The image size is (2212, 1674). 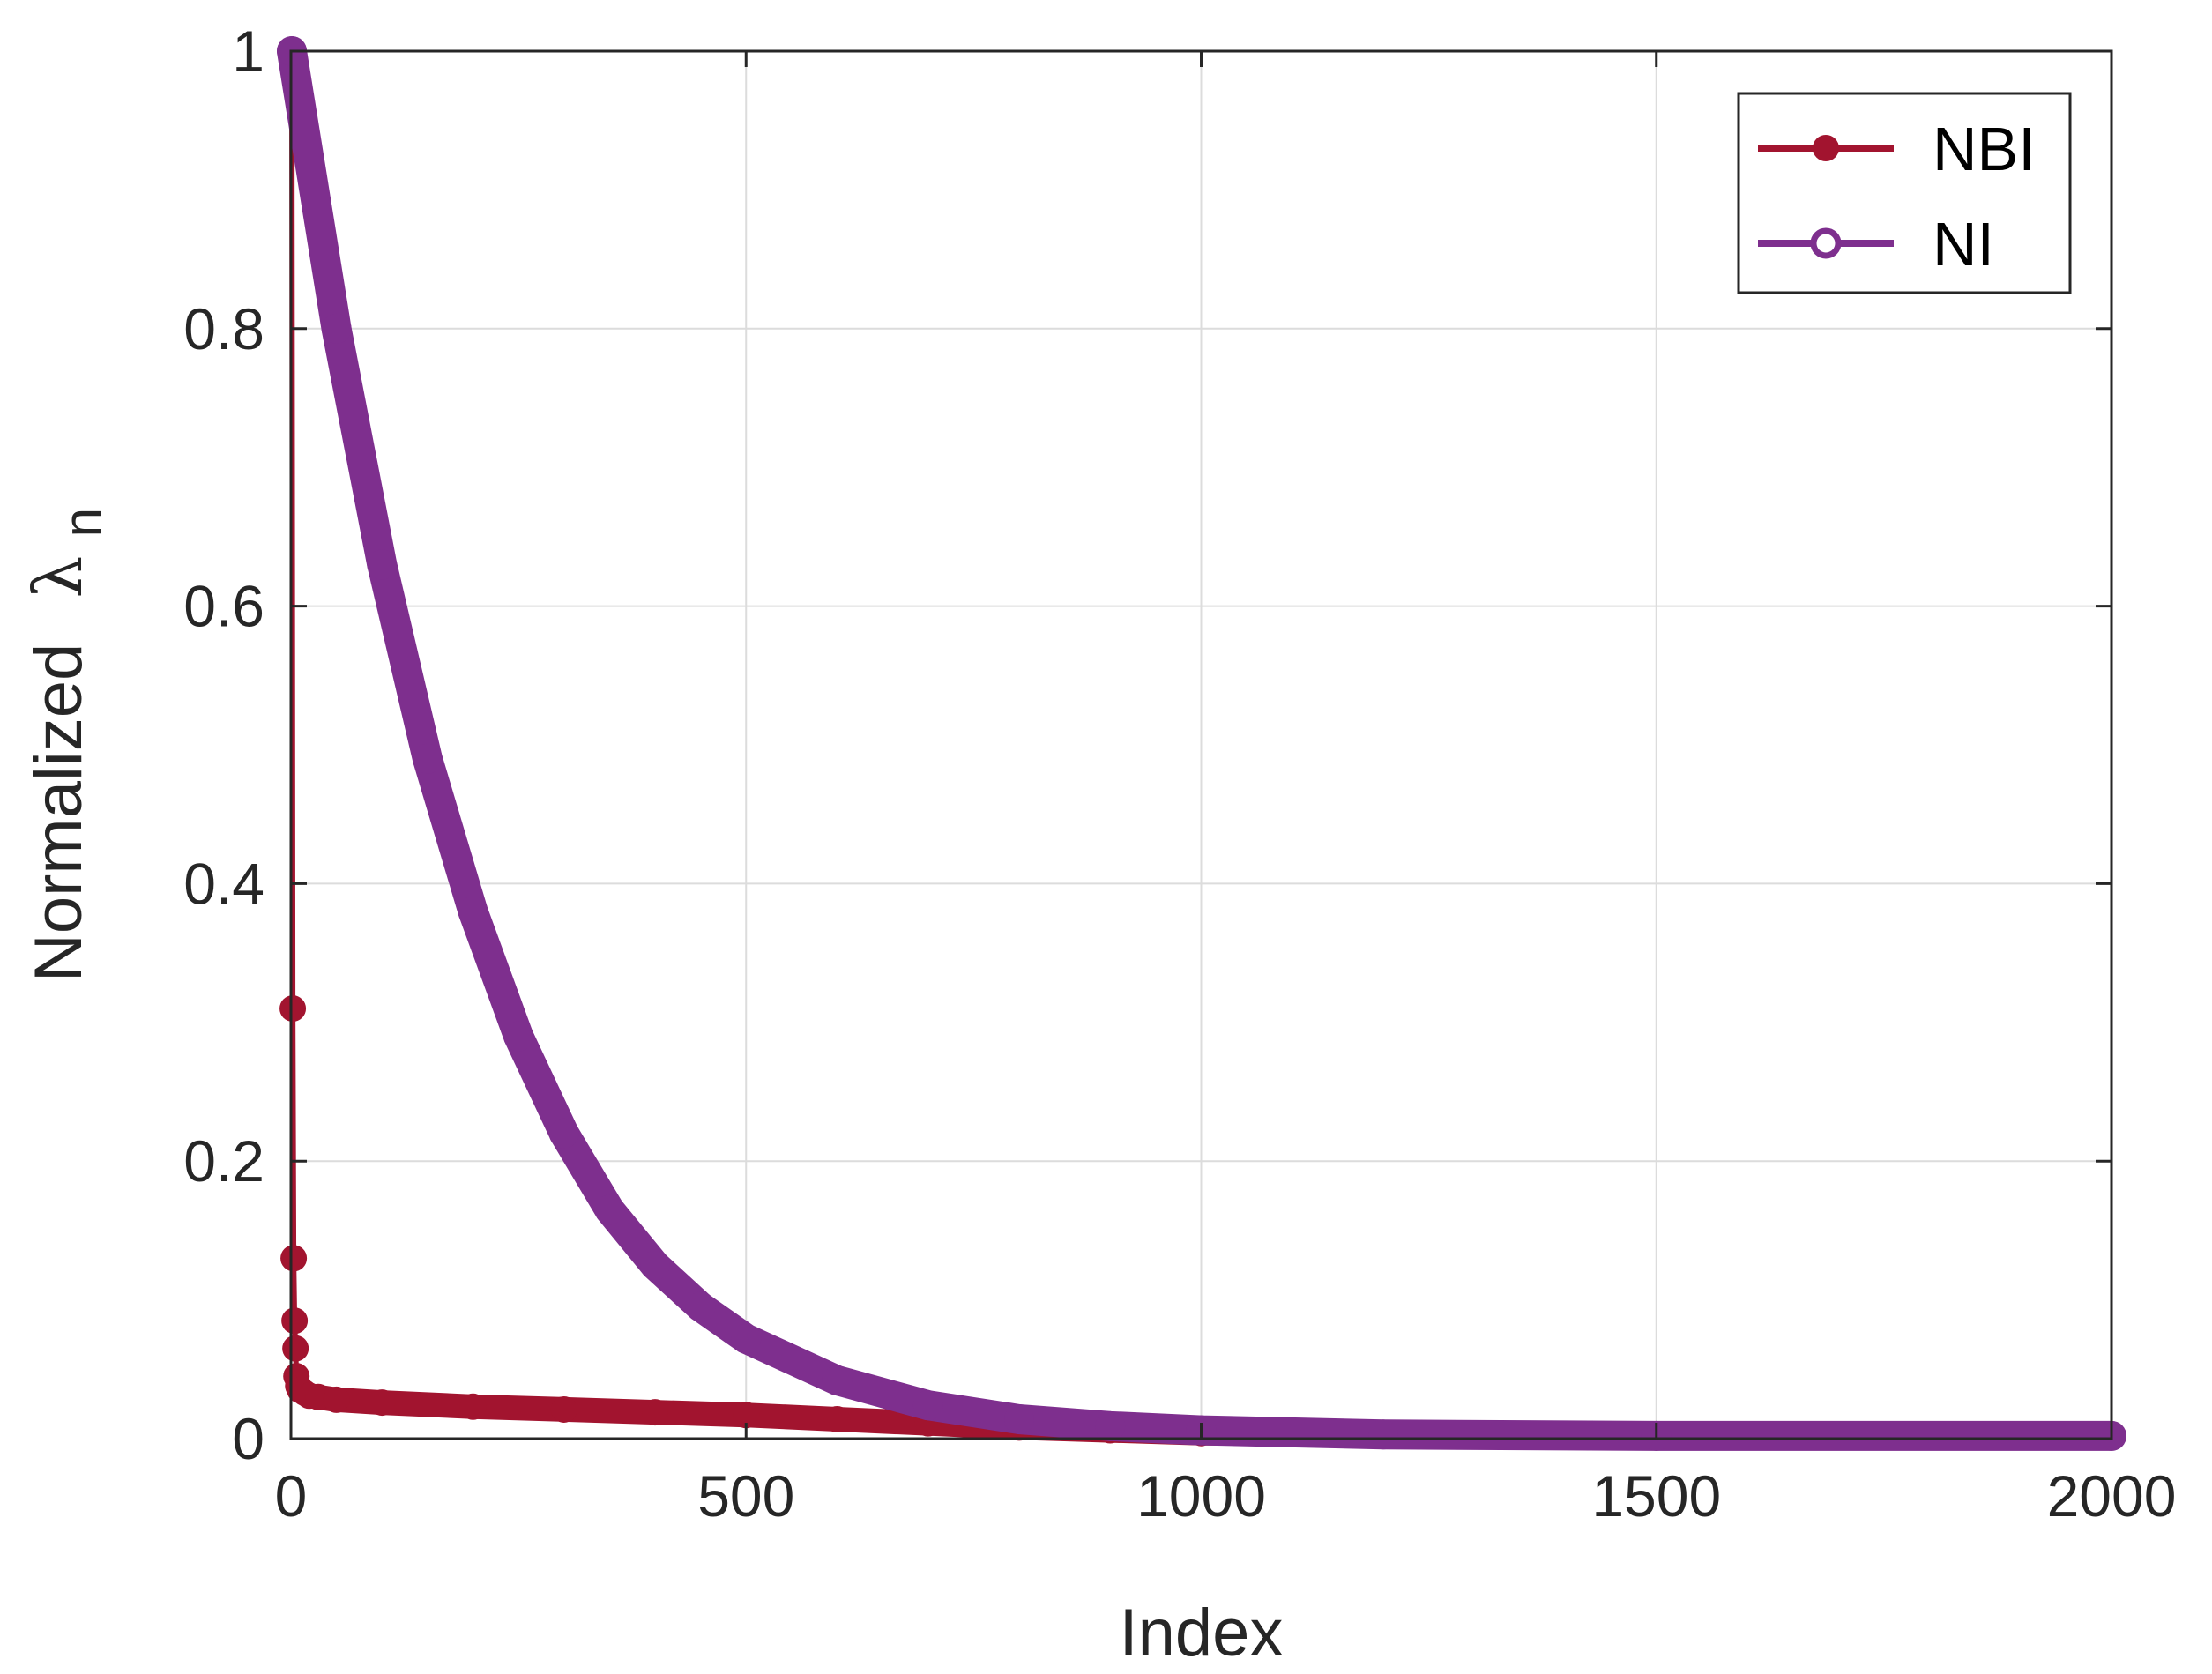 I want to click on y-axis-title-symbol: λ, so click(x=58, y=576).